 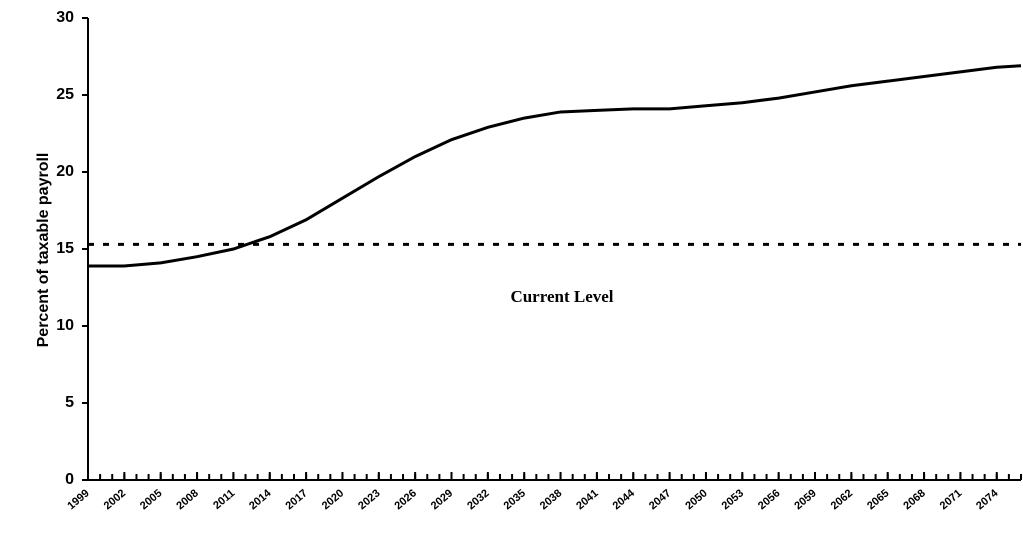 I want to click on x-tick-label: 2014, so click(x=260, y=499).